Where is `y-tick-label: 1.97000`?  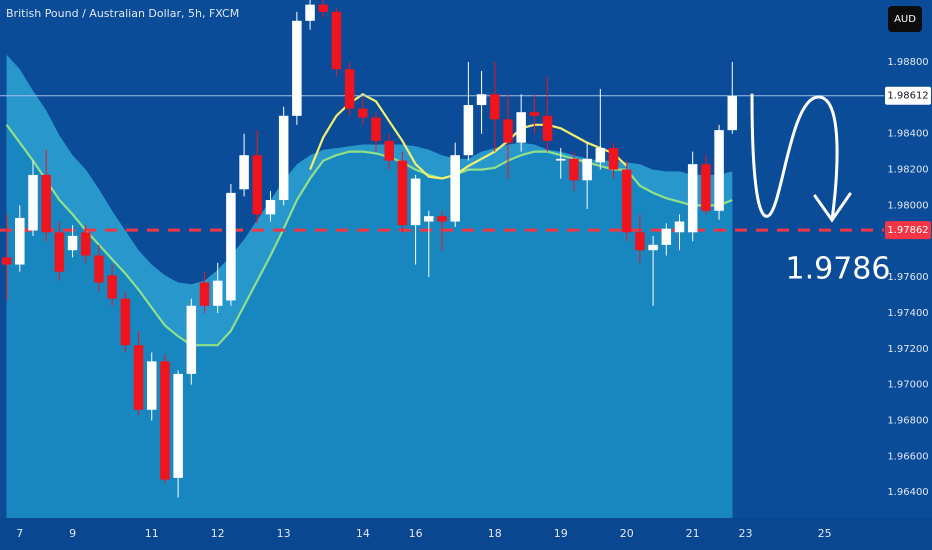
y-tick-label: 1.97000 is located at coordinates (907, 385).